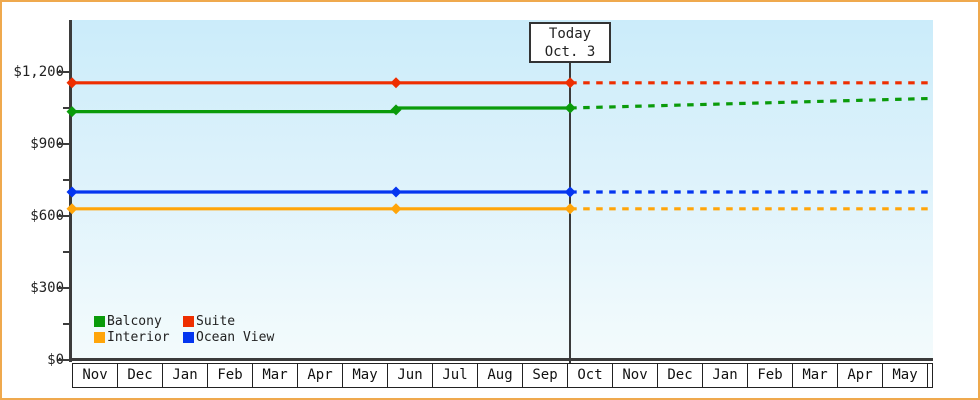 The image size is (980, 400). Describe the element at coordinates (570, 34) in the screenshot. I see `today-label: Today` at that location.